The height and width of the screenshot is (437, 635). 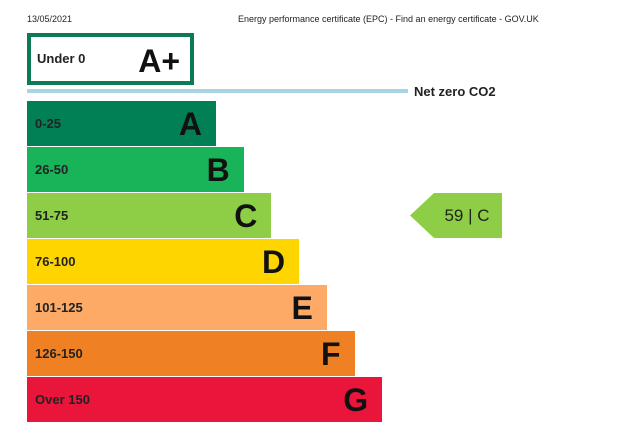 I want to click on net-zero-label: Net zero CO2, so click(x=455, y=91).